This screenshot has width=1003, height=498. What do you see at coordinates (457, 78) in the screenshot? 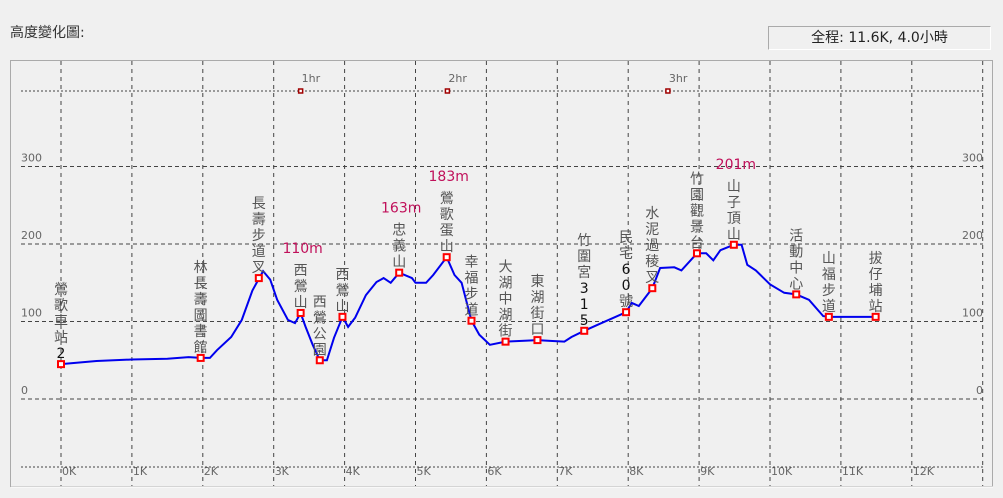
I see `time-marker-label: 2hr` at bounding box center [457, 78].